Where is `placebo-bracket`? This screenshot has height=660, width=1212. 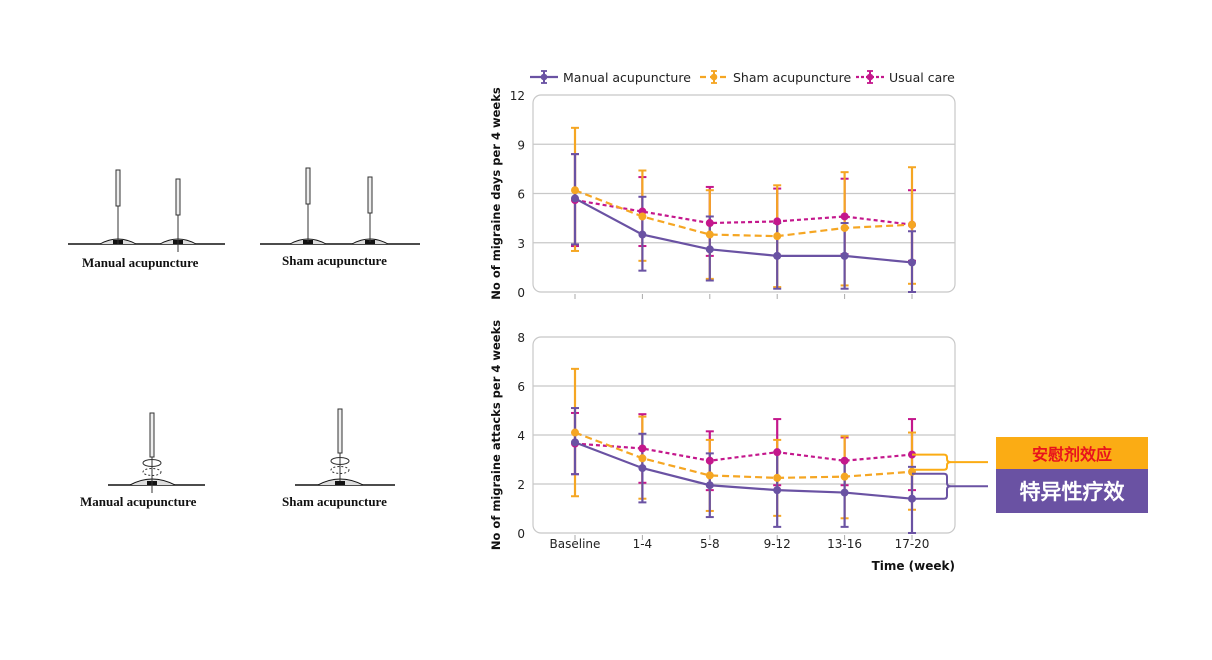
placebo-bracket is located at coordinates (950, 462).